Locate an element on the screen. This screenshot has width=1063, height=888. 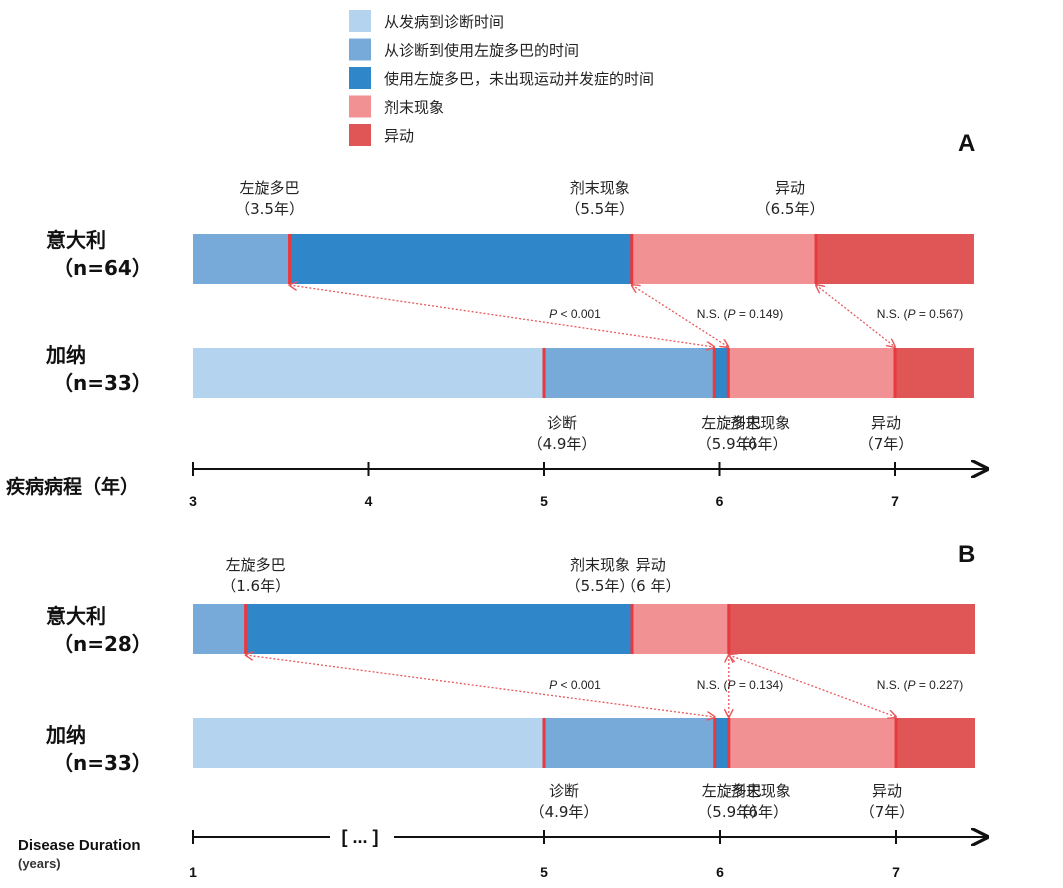
comparison-label: N.S. (P = 0.227) is located at coordinates (920, 685).